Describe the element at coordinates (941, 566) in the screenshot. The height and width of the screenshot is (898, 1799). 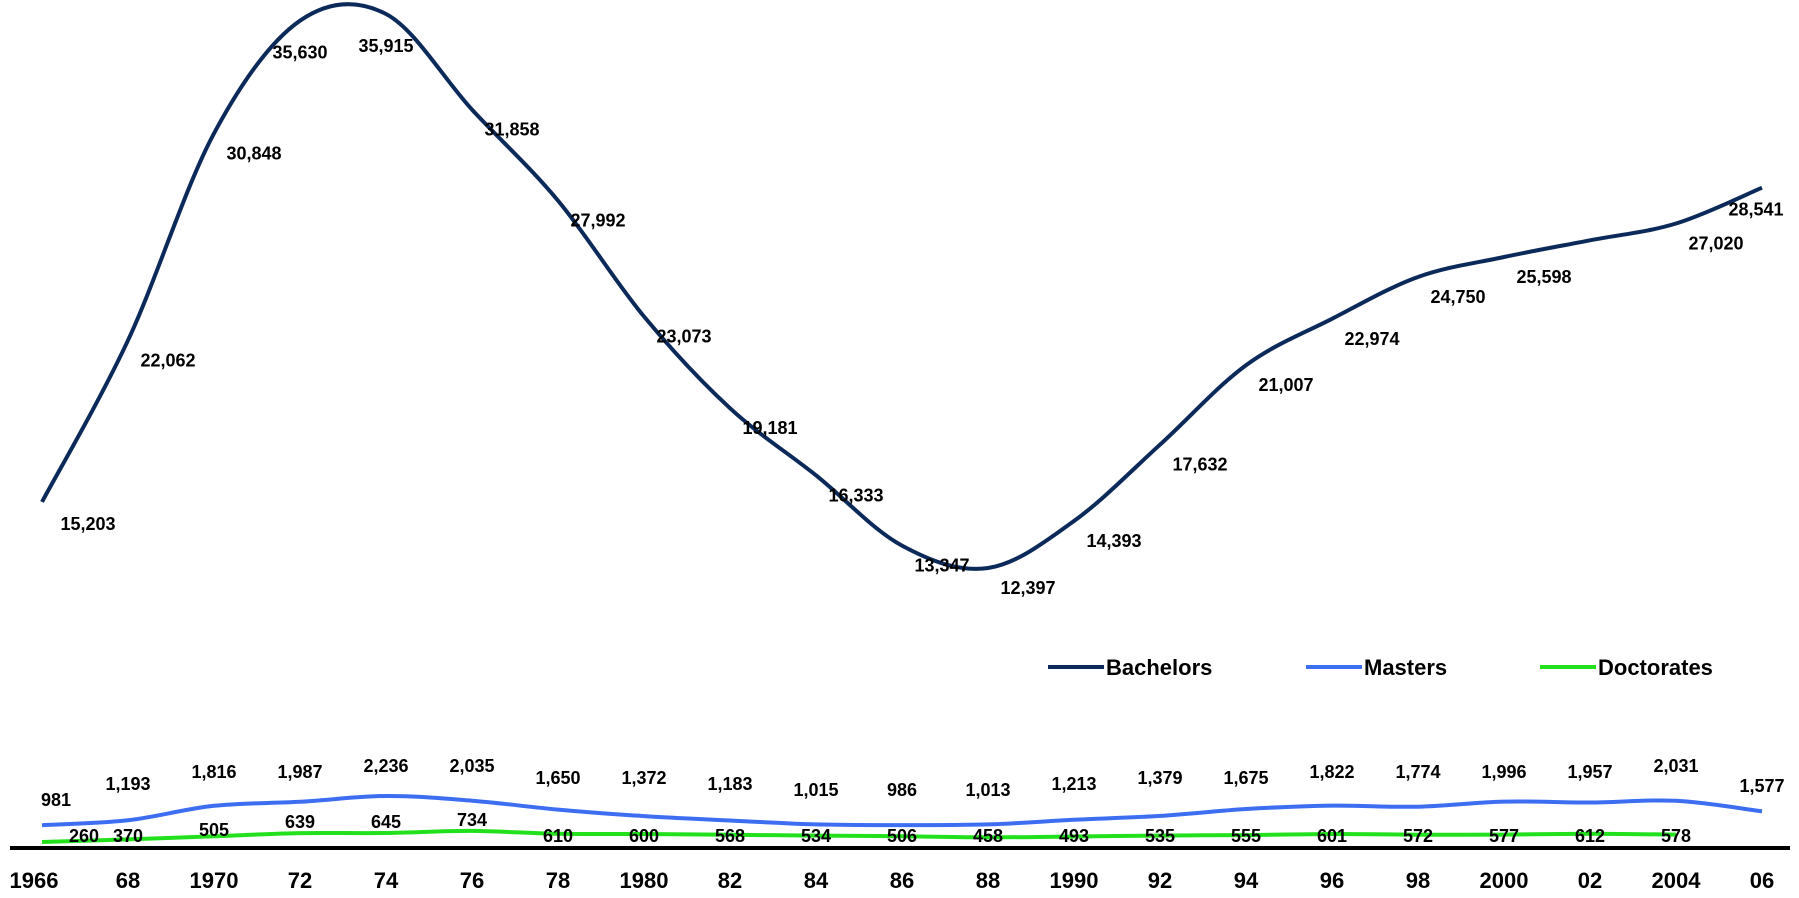
I see `data-label-bachelors: 13,347` at that location.